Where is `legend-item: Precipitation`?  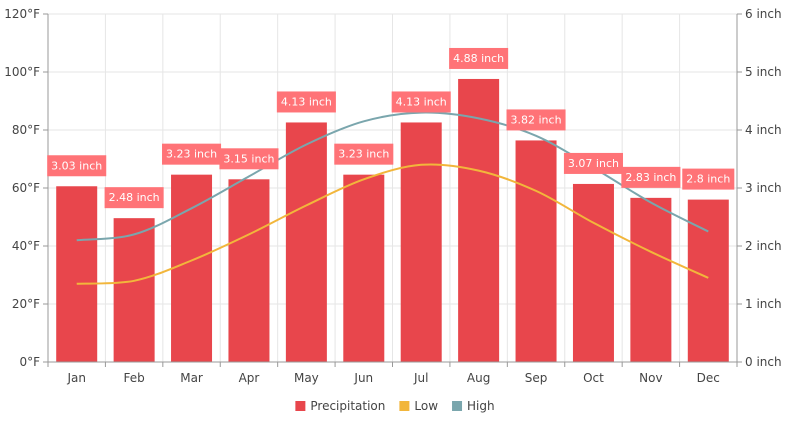
legend-item: Precipitation is located at coordinates (340, 406).